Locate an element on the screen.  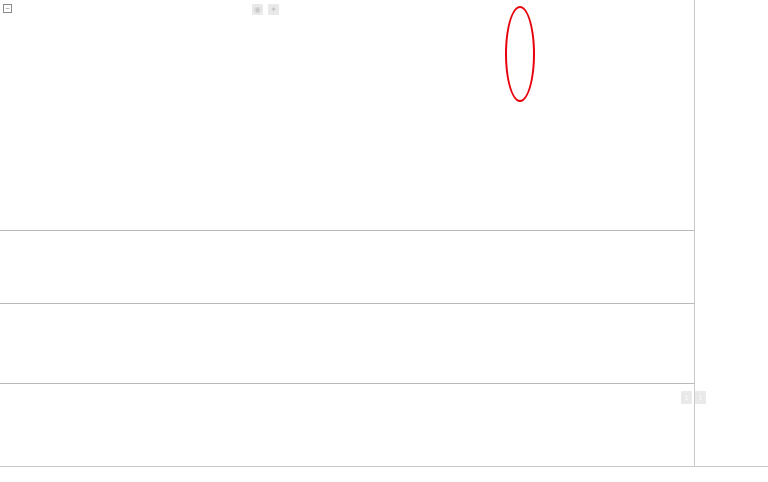
header-buttons: ◉ ✦ is located at coordinates (265, 9).